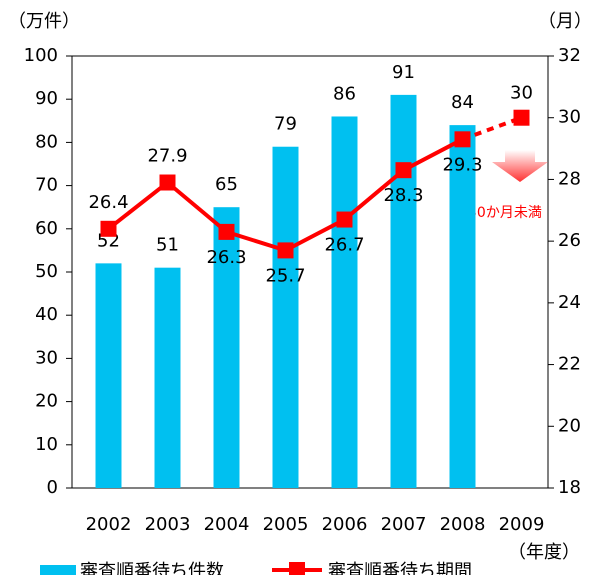 This screenshot has height=575, width=599. I want to click on line-value-label: 26.3, so click(226, 257).